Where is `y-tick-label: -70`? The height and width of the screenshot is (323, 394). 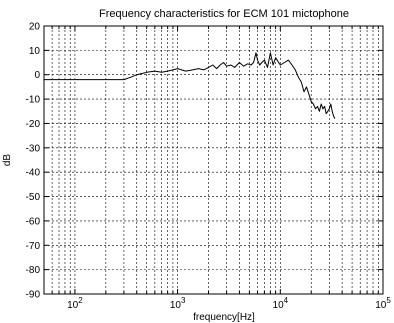
y-tick-label: -70 is located at coordinates (33, 246).